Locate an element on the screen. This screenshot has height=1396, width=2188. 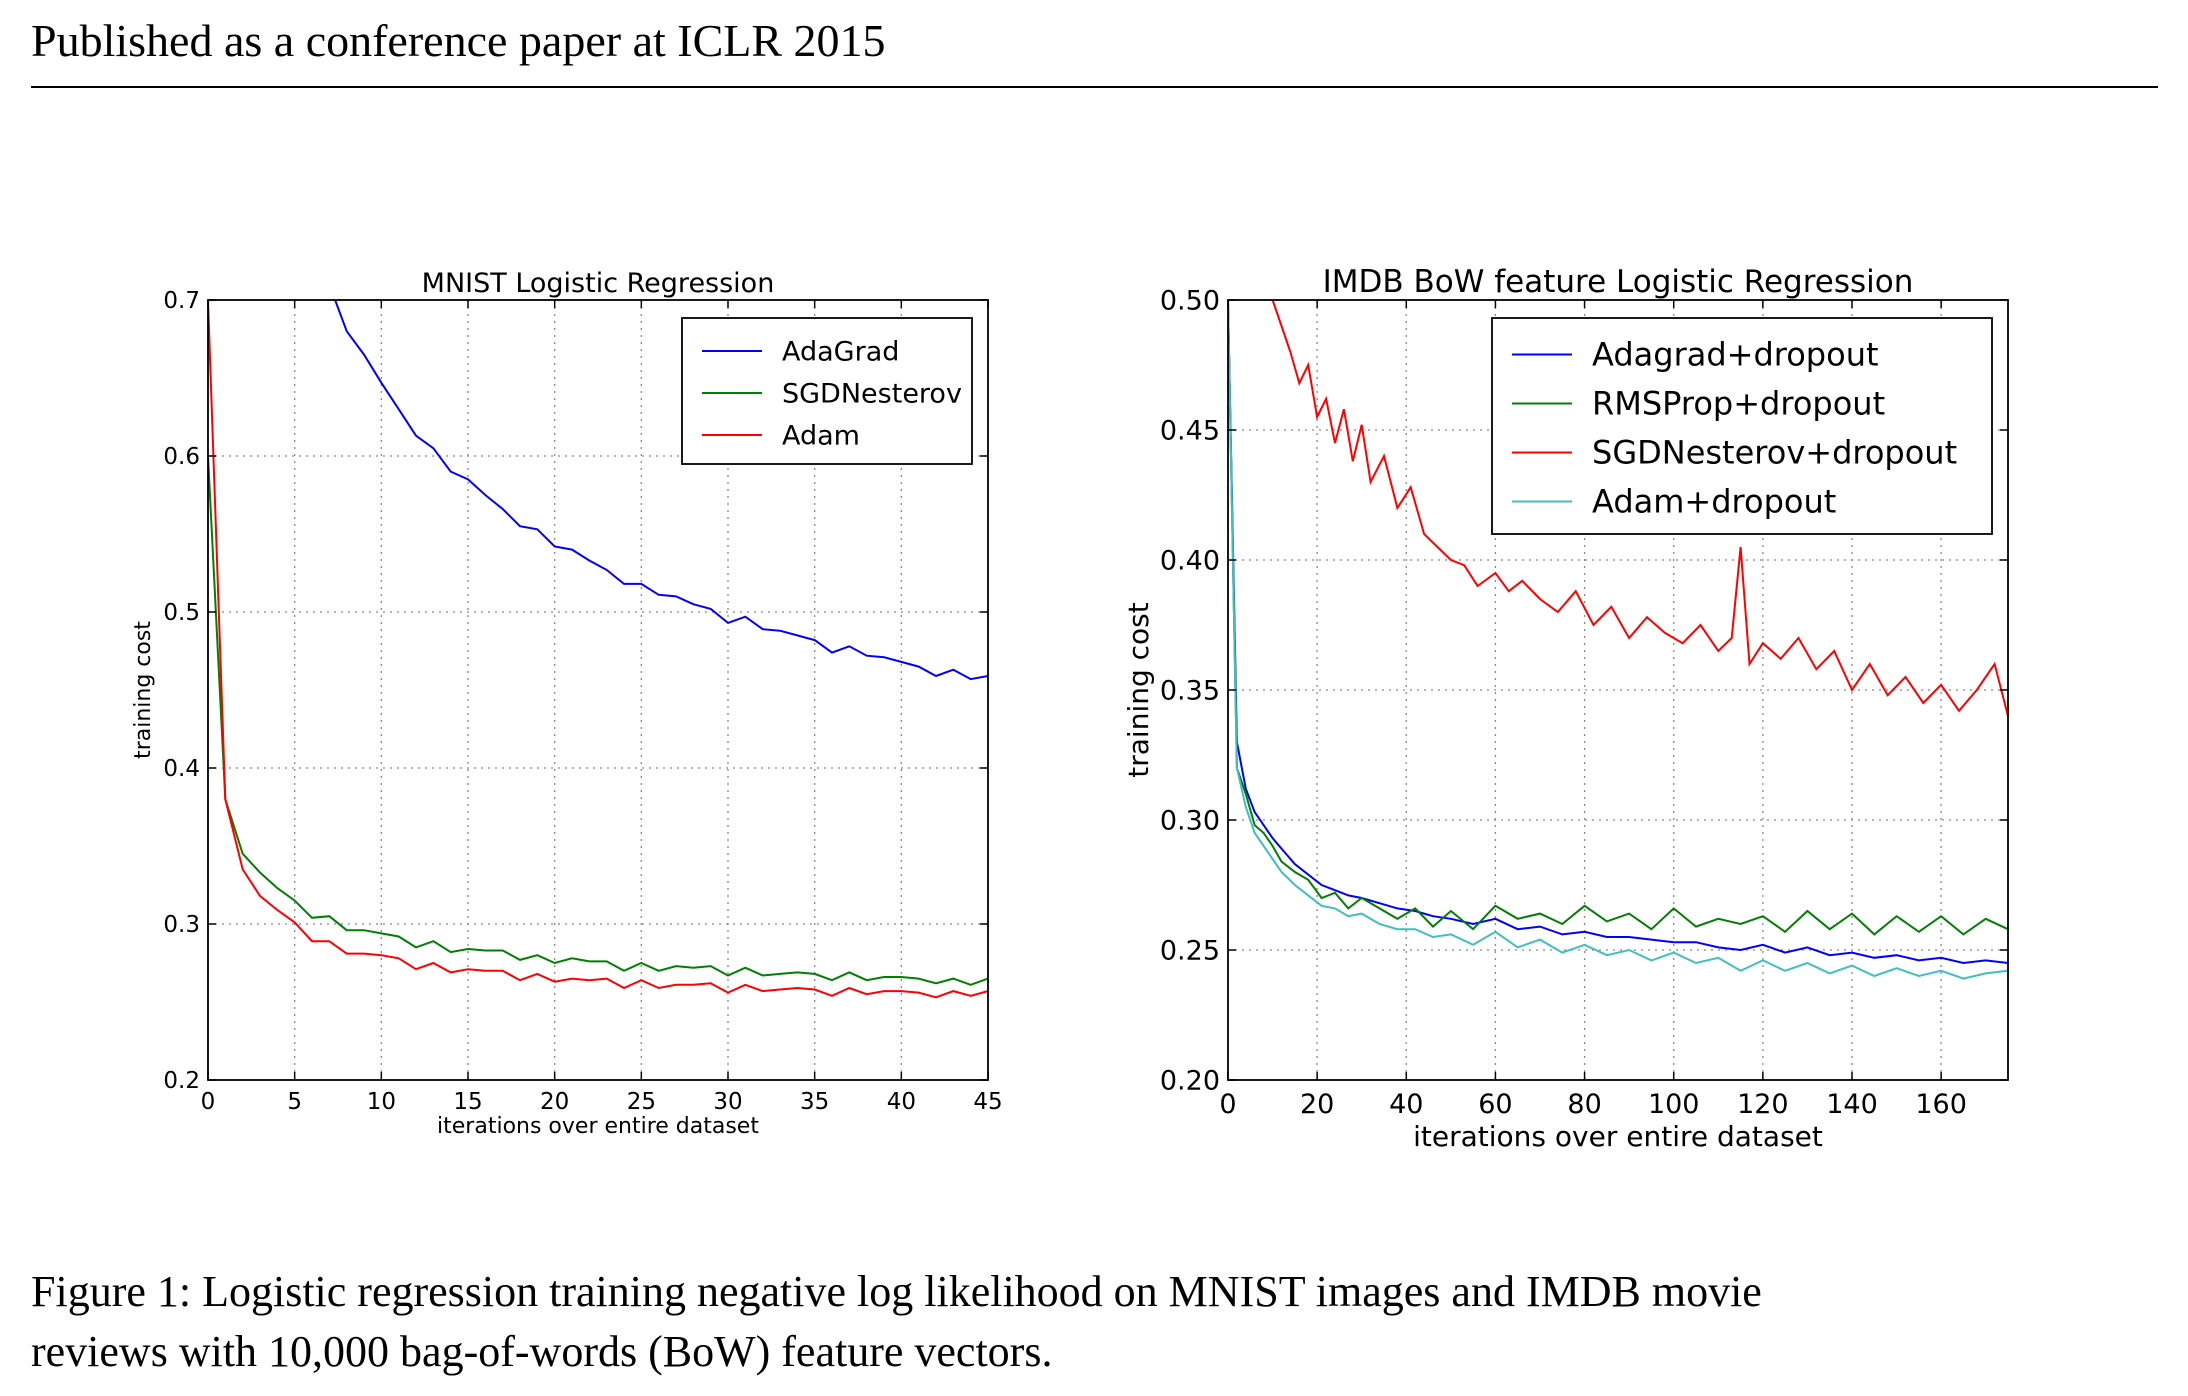
legend-label: Adam+dropout is located at coordinates (1714, 502).